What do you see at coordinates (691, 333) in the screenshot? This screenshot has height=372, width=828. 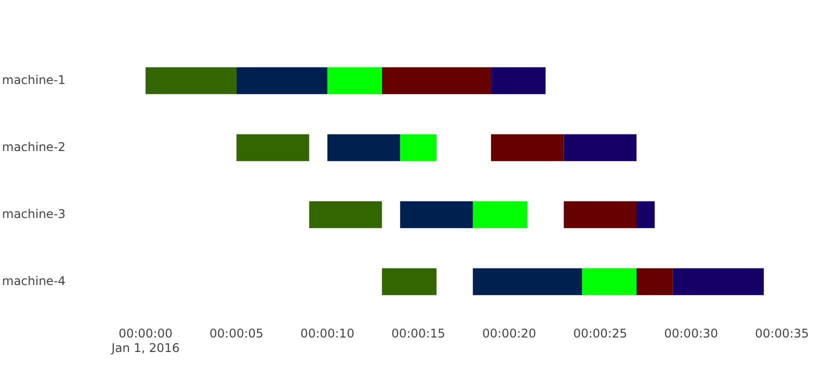 I see `x-tick-label: 00:00:30` at bounding box center [691, 333].